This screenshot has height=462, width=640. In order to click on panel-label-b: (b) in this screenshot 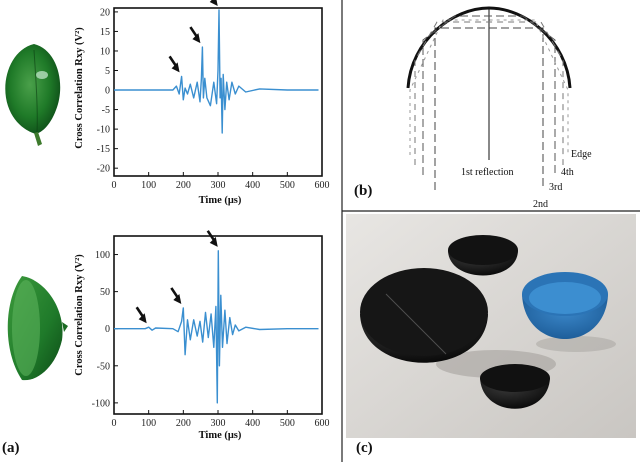, I will do `click(363, 191)`.